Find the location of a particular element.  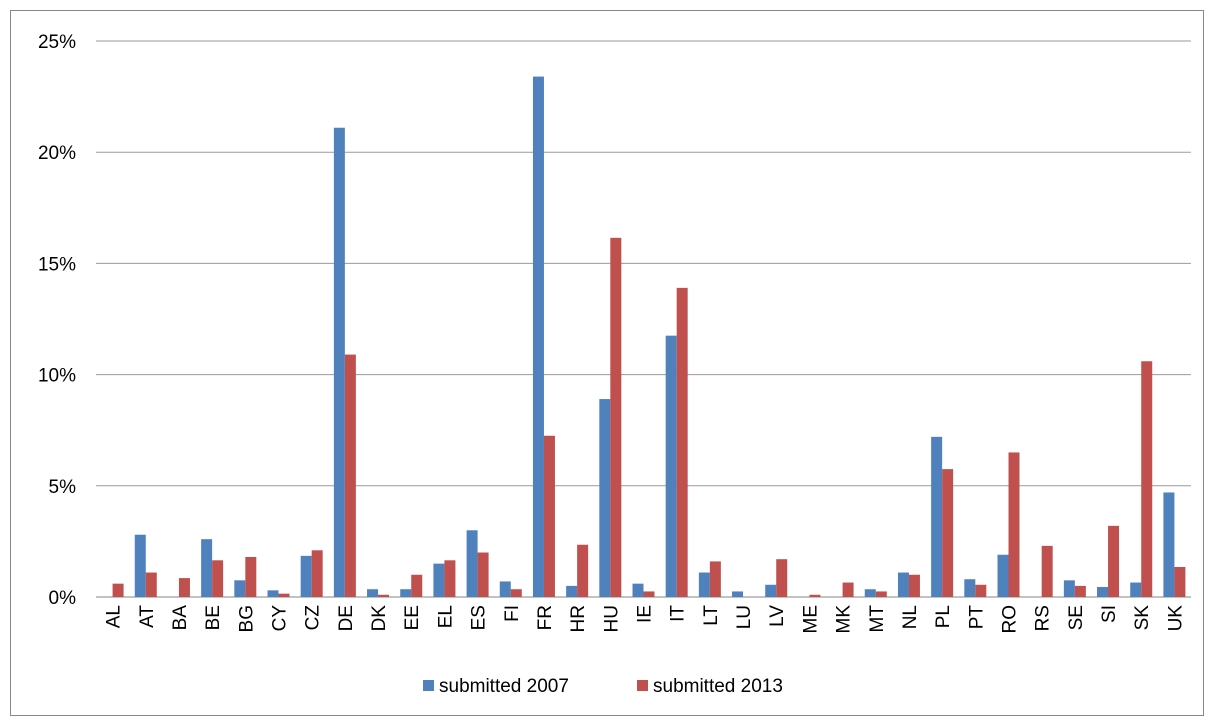

bar-lt-2007 is located at coordinates (704, 584).